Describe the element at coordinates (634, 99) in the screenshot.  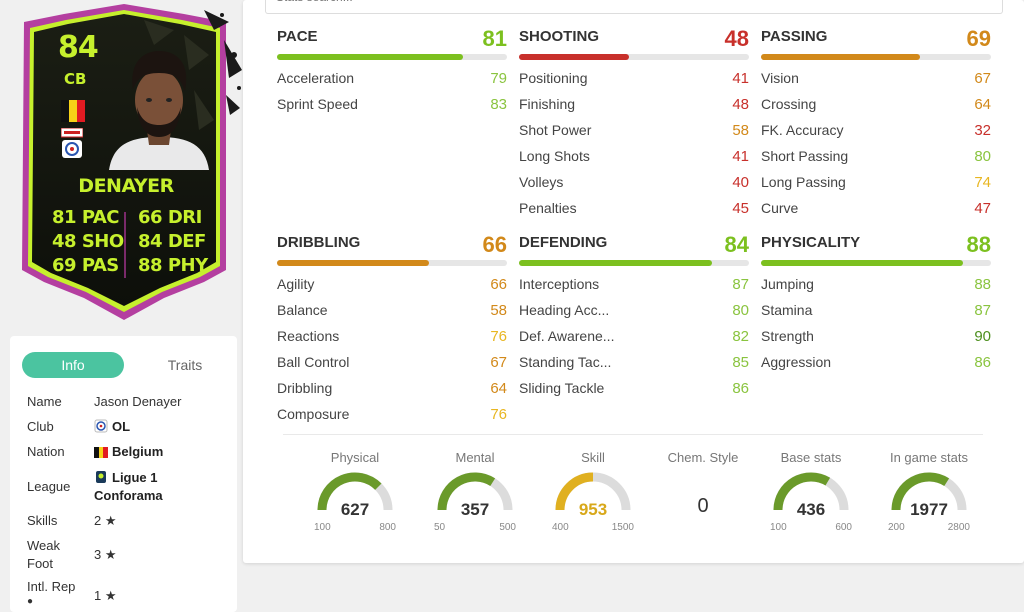
I see `substat-row: Finishing 48` at that location.